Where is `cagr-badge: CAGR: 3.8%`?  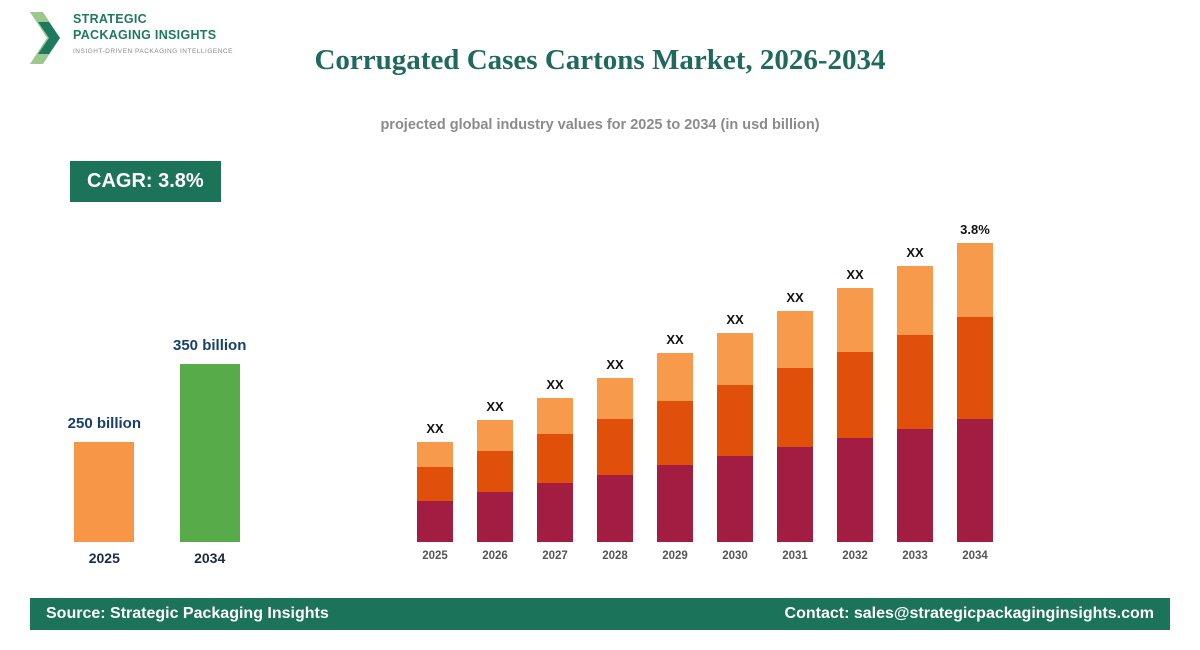 cagr-badge: CAGR: 3.8% is located at coordinates (145, 181).